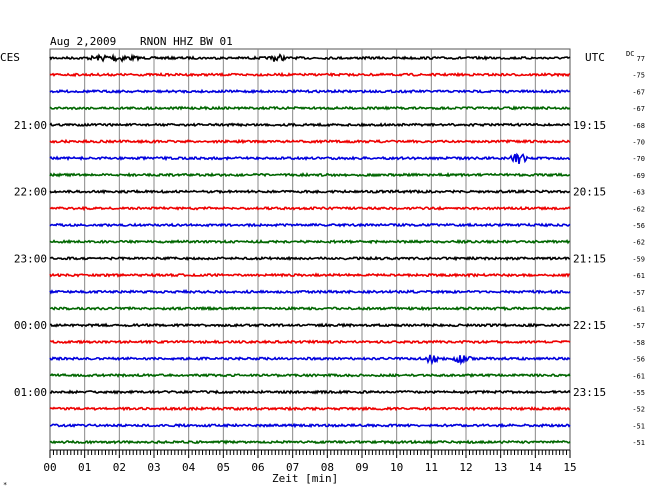 Image resolution: width=650 pixels, height=494 pixels. I want to click on x-tick-label: 04, so click(189, 467).